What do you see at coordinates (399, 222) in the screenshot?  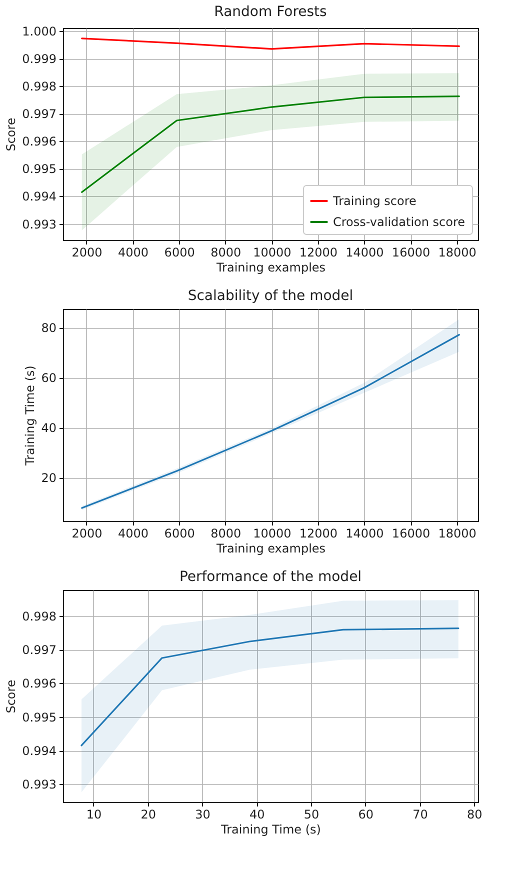 I see `legend-label: Cross-validation score` at bounding box center [399, 222].